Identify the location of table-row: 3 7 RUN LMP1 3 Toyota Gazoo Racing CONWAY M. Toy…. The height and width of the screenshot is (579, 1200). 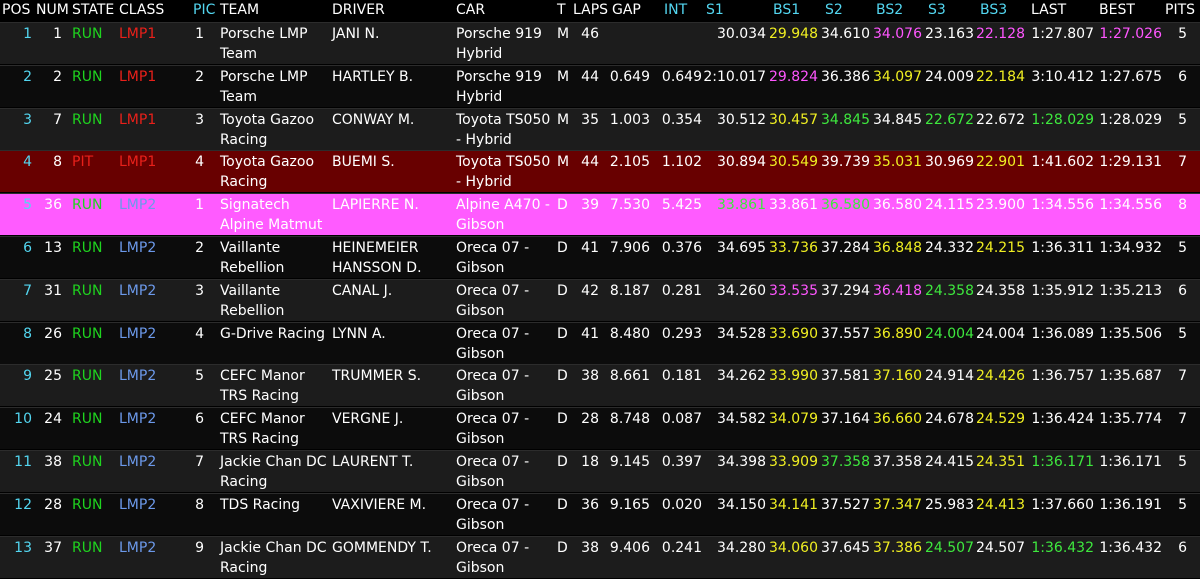
(600, 128).